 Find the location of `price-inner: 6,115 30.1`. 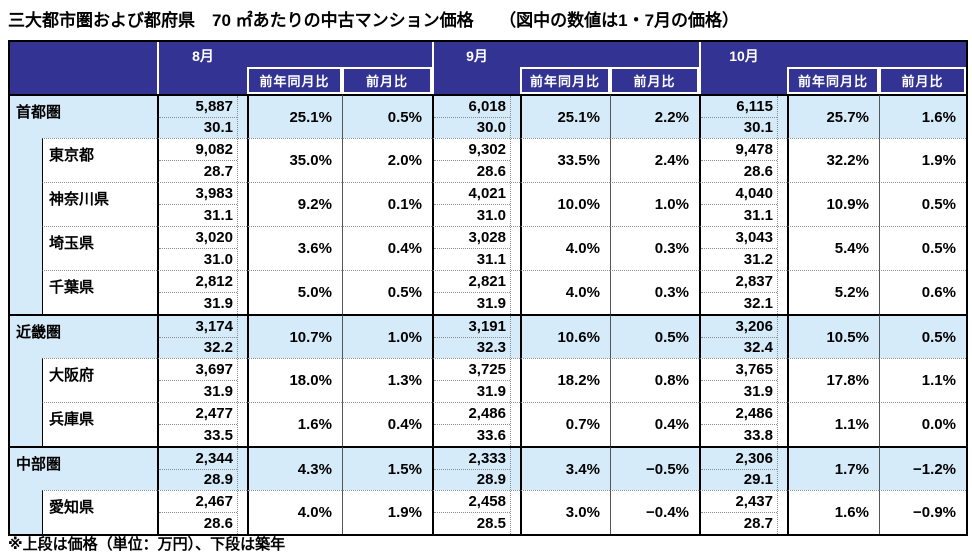

price-inner: 6,115 30.1 is located at coordinates (739, 117).